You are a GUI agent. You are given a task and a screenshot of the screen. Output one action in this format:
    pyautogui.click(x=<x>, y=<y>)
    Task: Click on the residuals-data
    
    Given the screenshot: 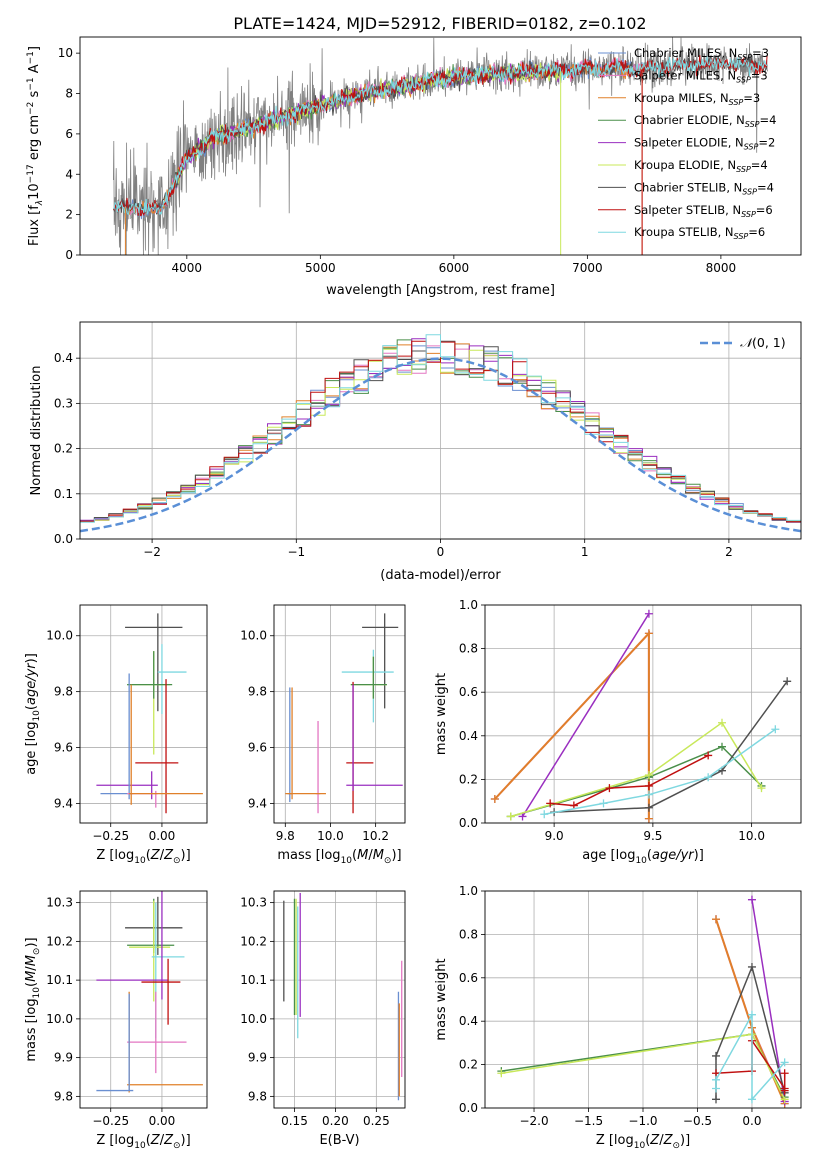 What is the action you would take?
    pyautogui.click(x=440, y=433)
    